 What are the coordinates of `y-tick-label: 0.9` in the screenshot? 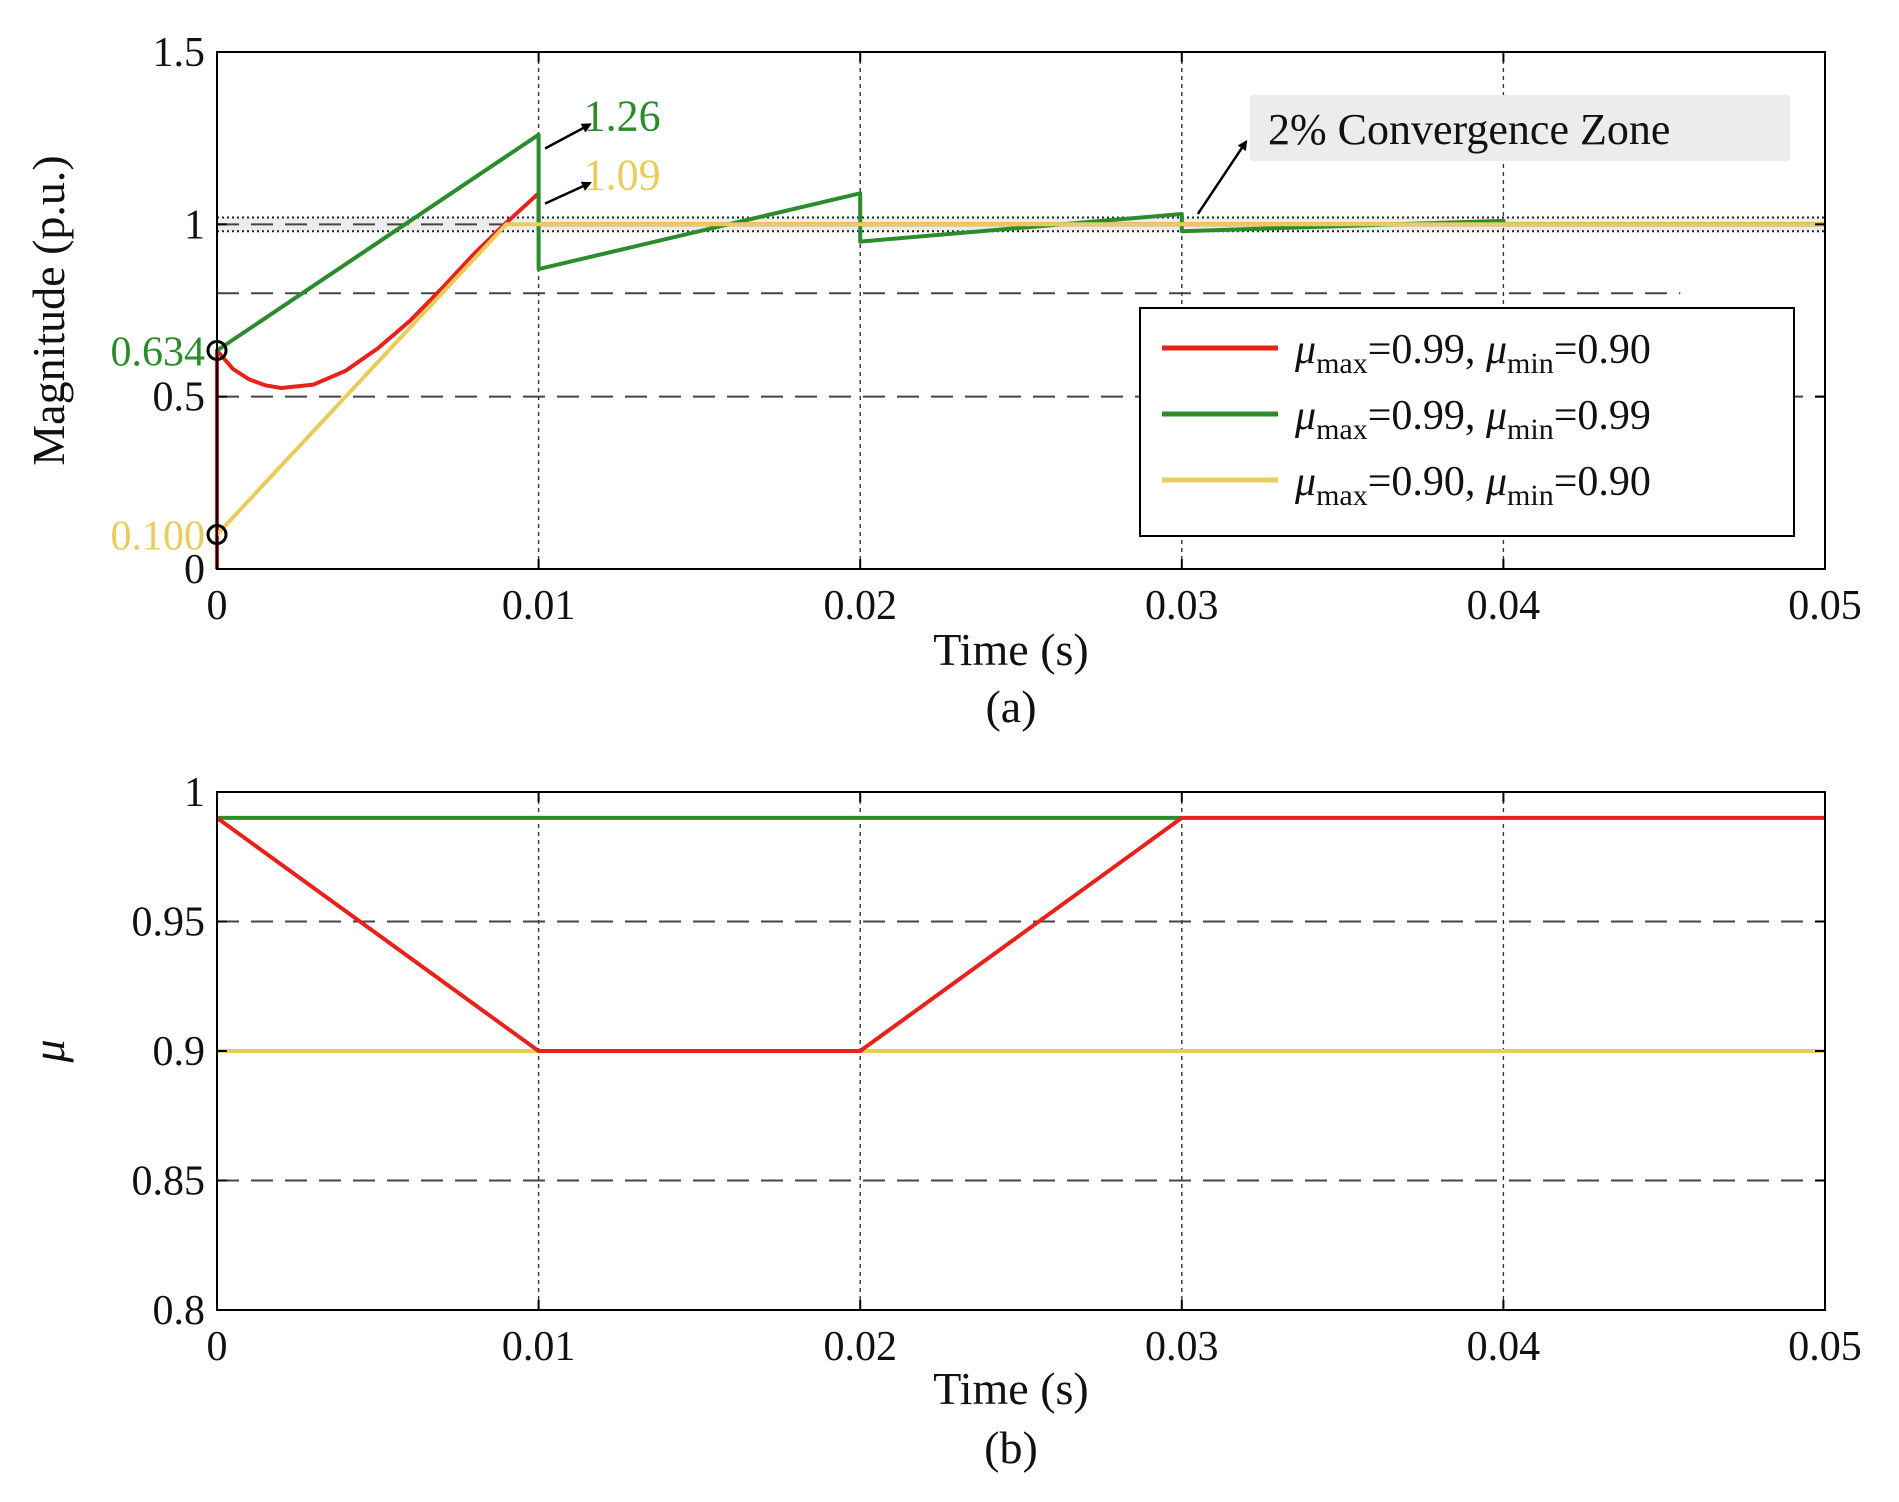 It's located at (179, 1052).